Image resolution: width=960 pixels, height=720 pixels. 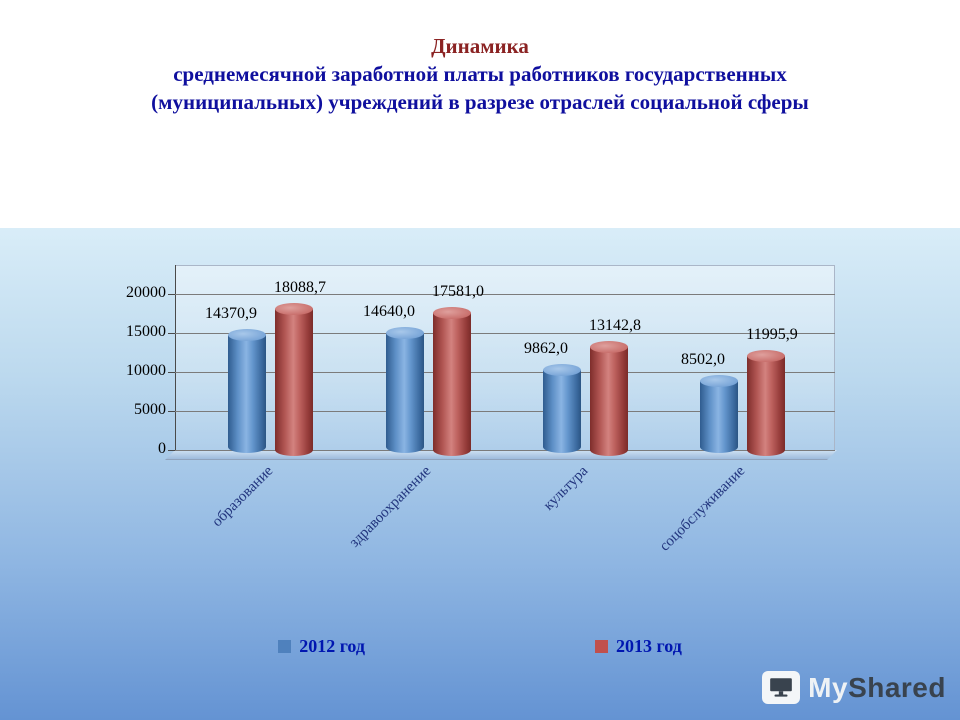 What do you see at coordinates (390, 507) in the screenshot?
I see `x-axis-category-label: здравоохранение` at bounding box center [390, 507].